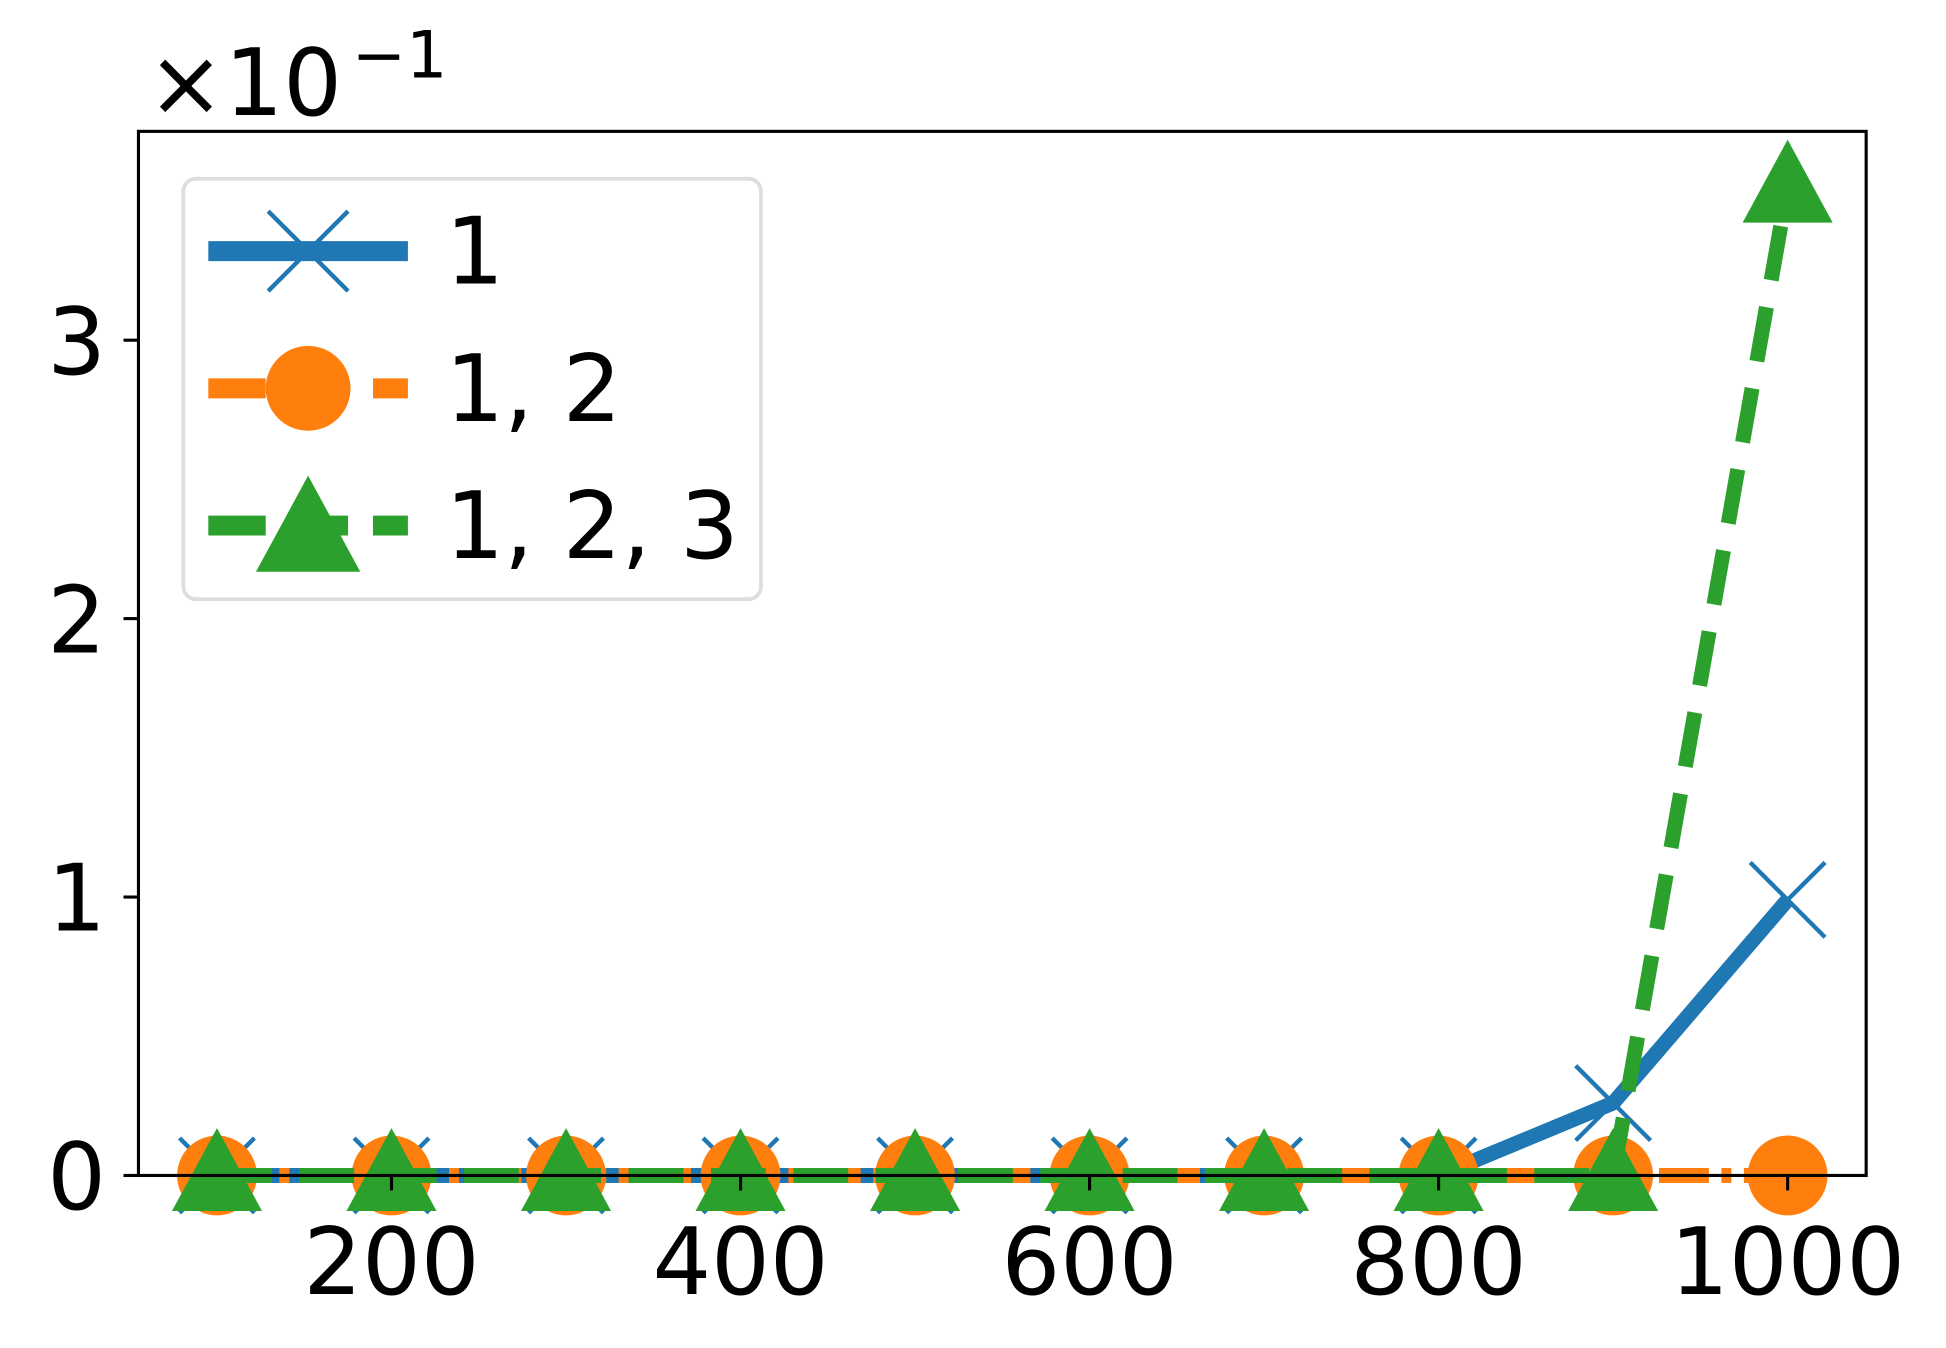 The width and height of the screenshot is (1946, 1348). What do you see at coordinates (592, 526) in the screenshot?
I see `legend-label: 1, 2, 3` at bounding box center [592, 526].